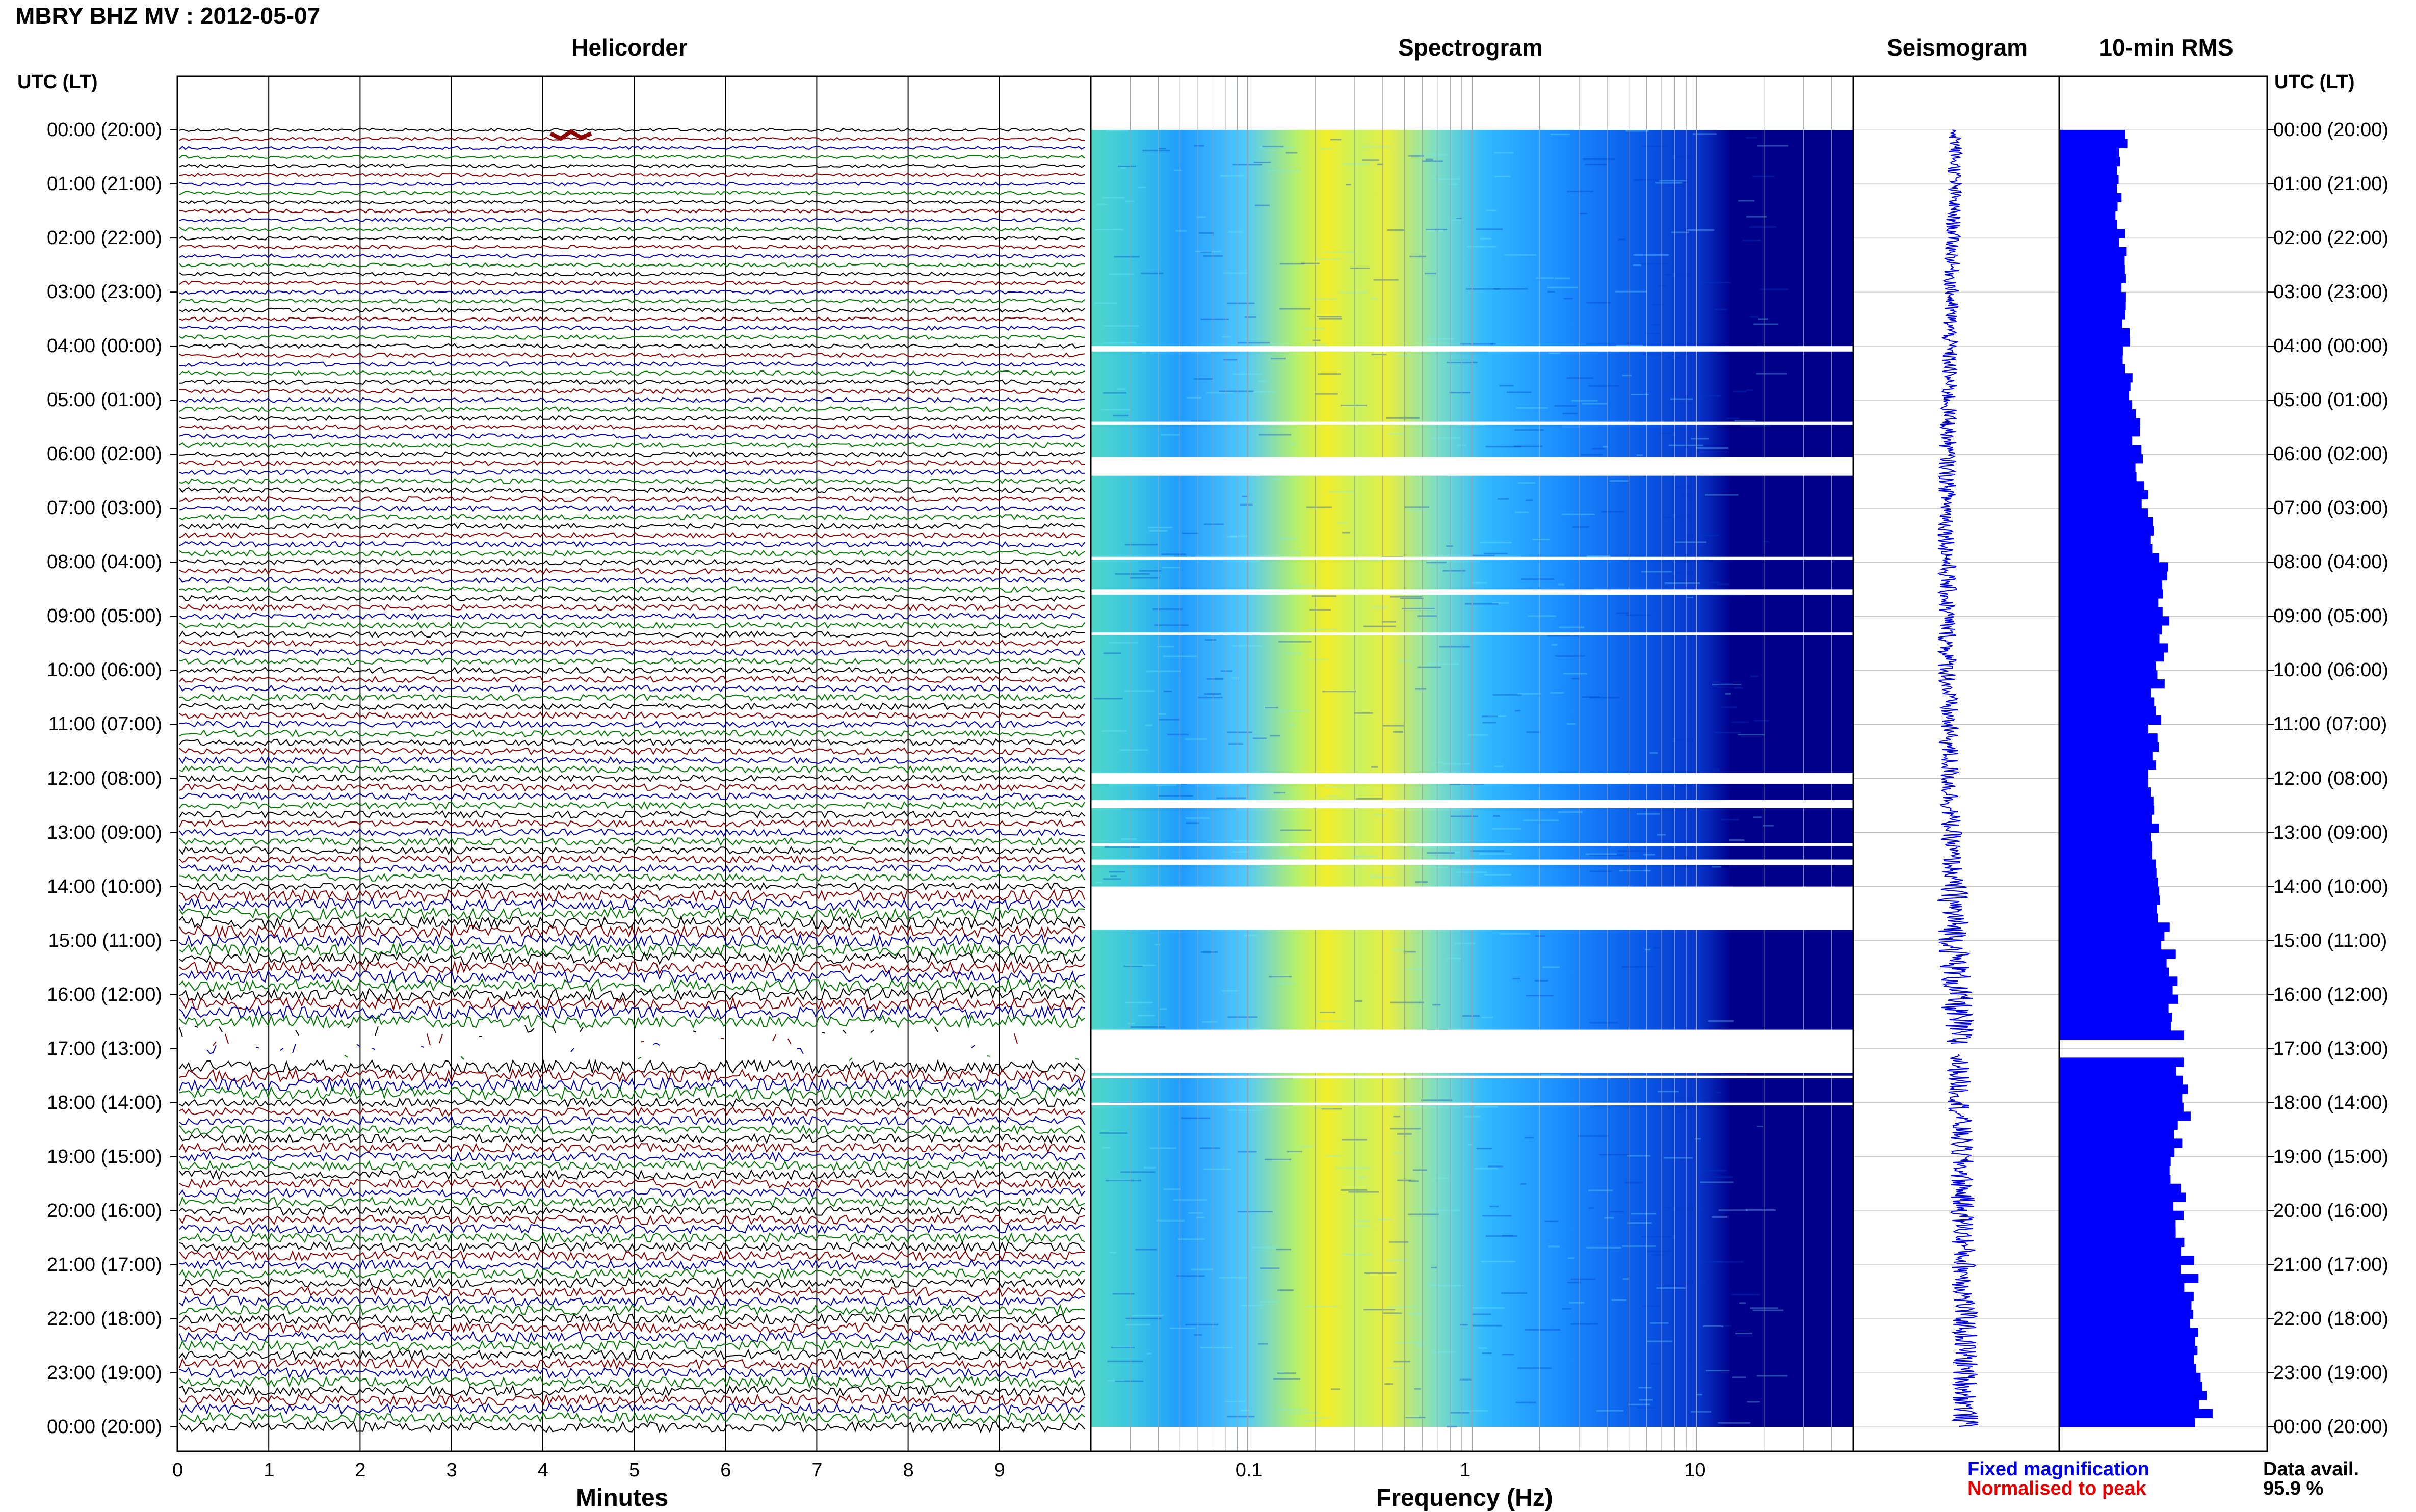 The width and height of the screenshot is (2416, 1512). What do you see at coordinates (2331, 1319) in the screenshot?
I see `time-label-right: 22:00 (18:00)` at bounding box center [2331, 1319].